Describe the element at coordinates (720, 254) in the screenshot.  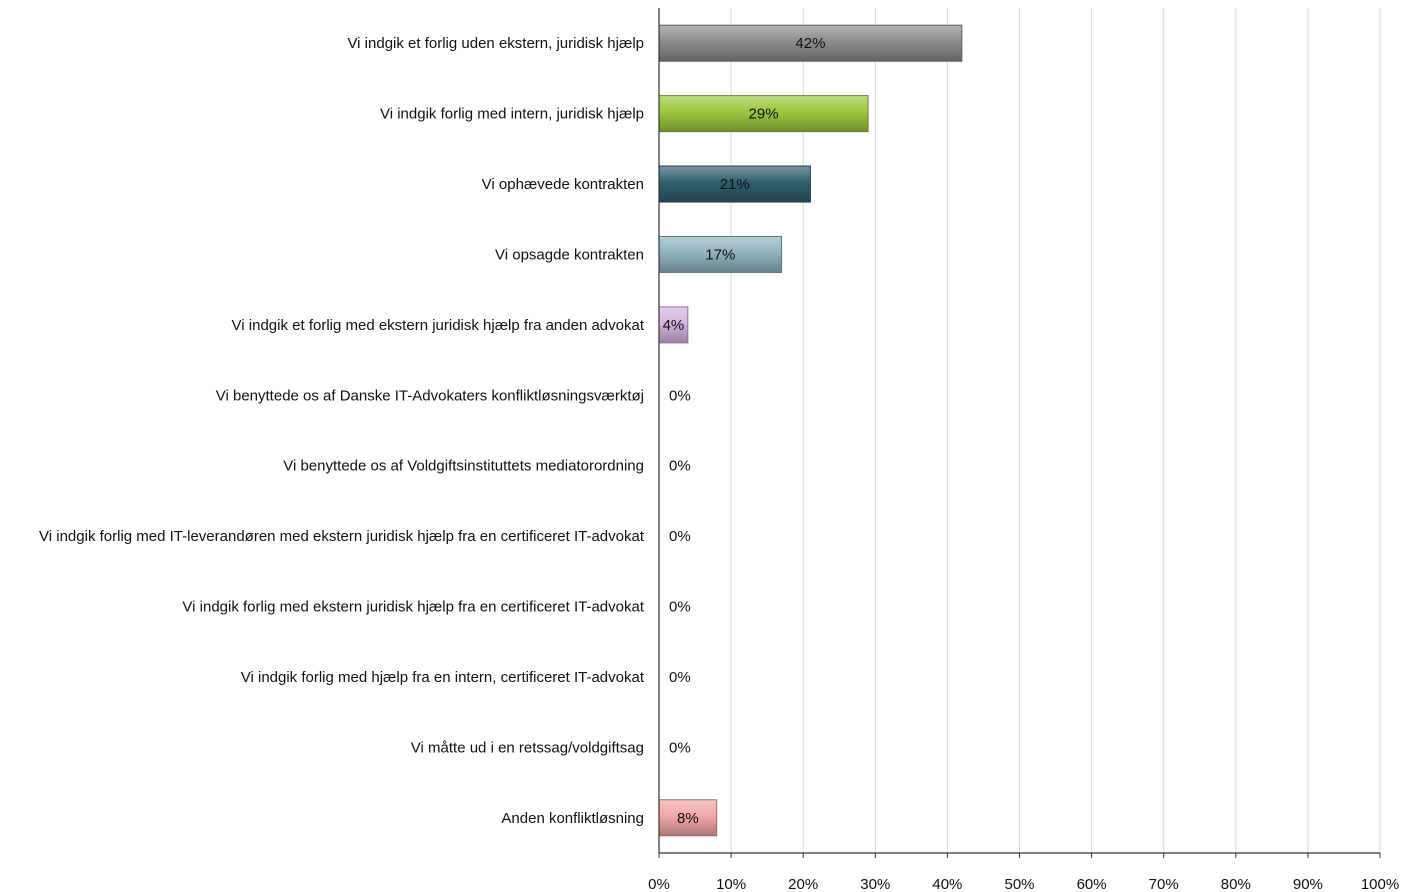
I see `value-label: 17%` at that location.